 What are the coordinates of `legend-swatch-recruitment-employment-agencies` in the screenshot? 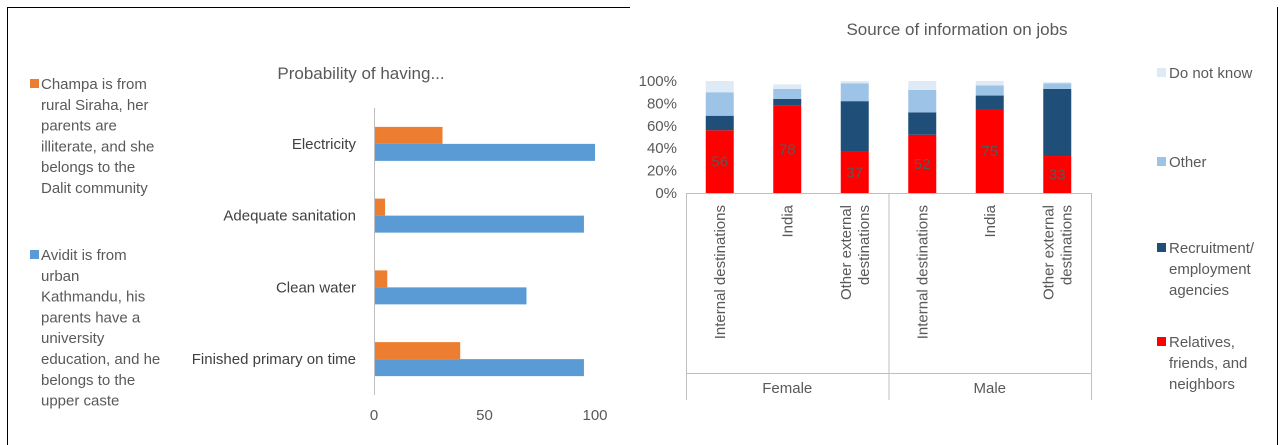 It's located at (1161, 247).